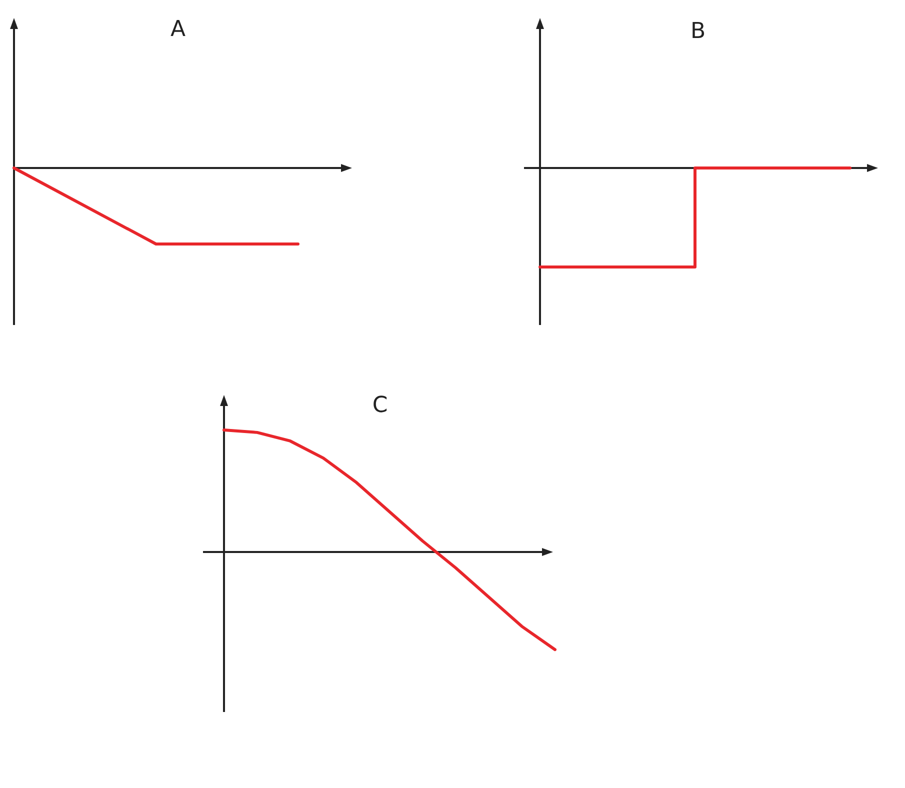 Image resolution: width=905 pixels, height=788 pixels. I want to click on chart-title: B, so click(698, 31).